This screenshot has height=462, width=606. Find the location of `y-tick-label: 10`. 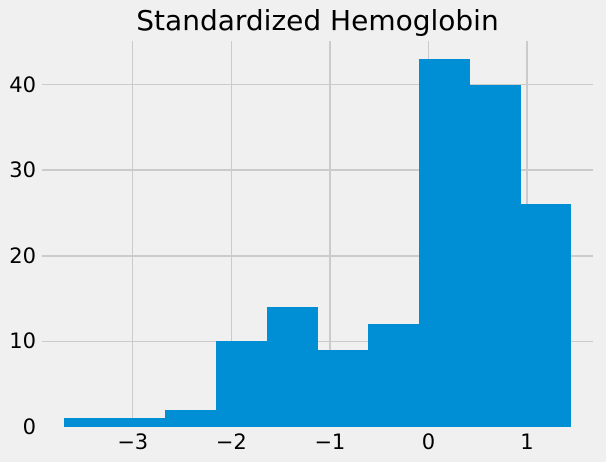

y-tick-label: 10 is located at coordinates (22, 341).